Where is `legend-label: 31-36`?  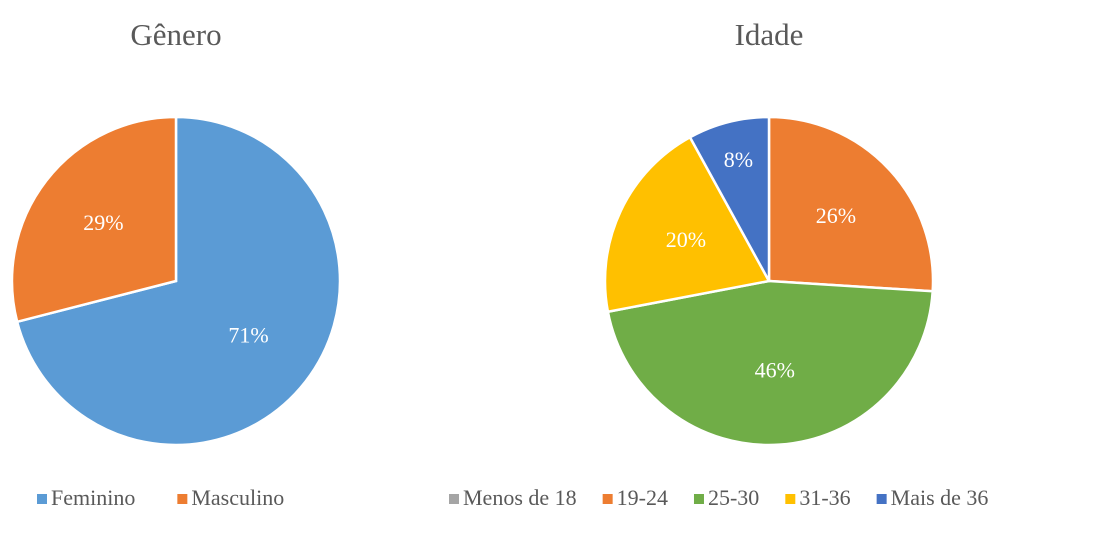 legend-label: 31-36 is located at coordinates (824, 497).